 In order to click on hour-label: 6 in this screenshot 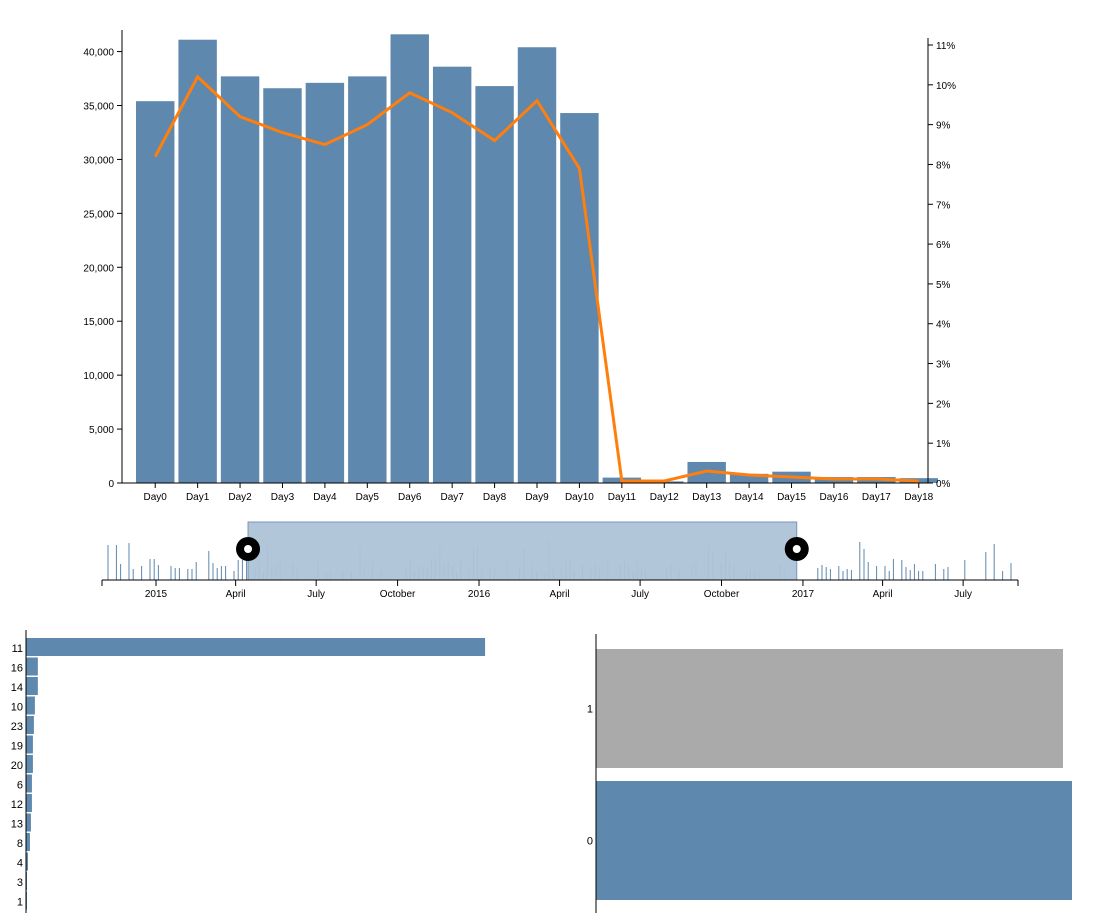, I will do `click(20, 785)`.